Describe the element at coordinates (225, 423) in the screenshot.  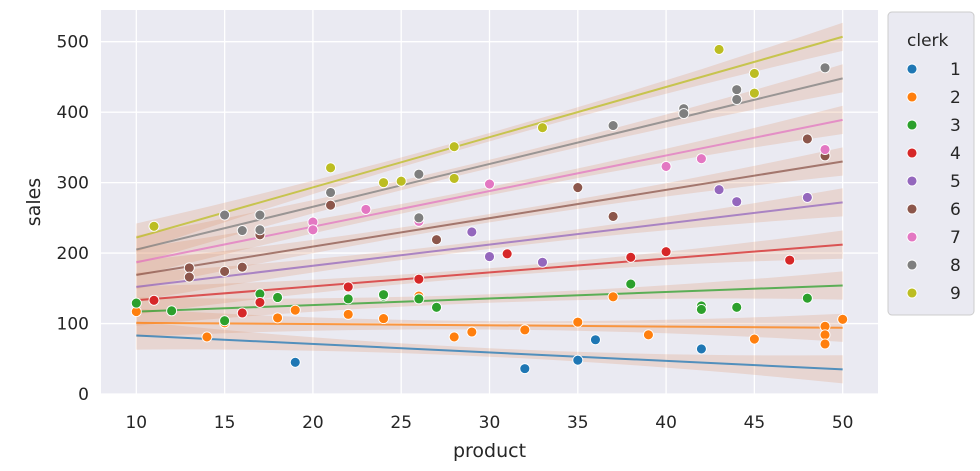
I see `x-tick-label: 15` at that location.